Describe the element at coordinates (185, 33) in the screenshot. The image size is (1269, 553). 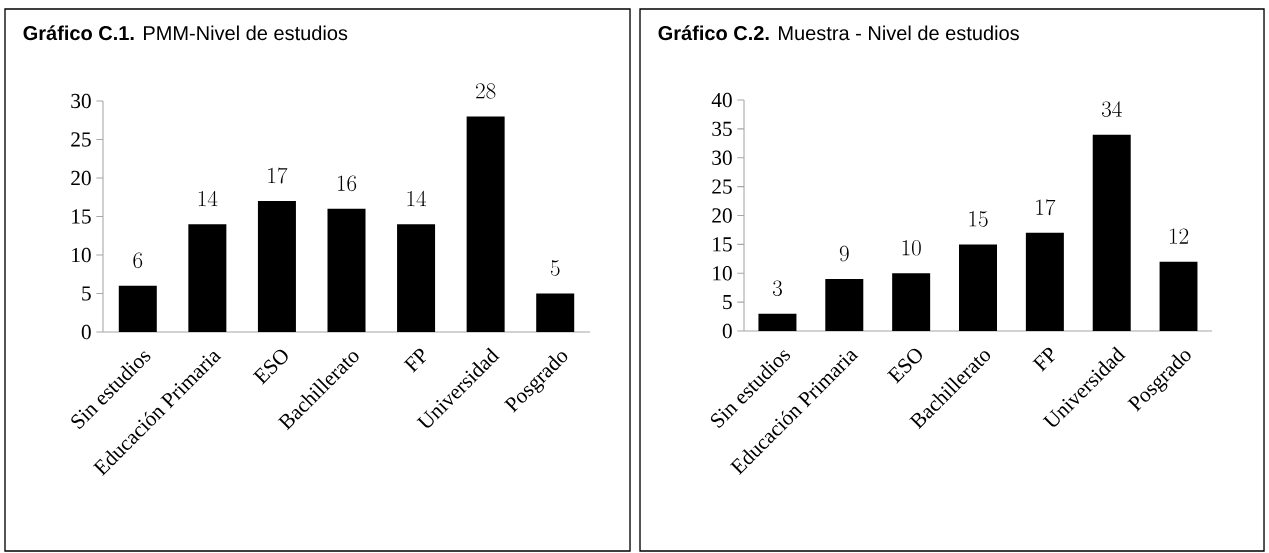
I see `chart-title: Gráfico C.1. PMM-Nivel de estudios` at that location.